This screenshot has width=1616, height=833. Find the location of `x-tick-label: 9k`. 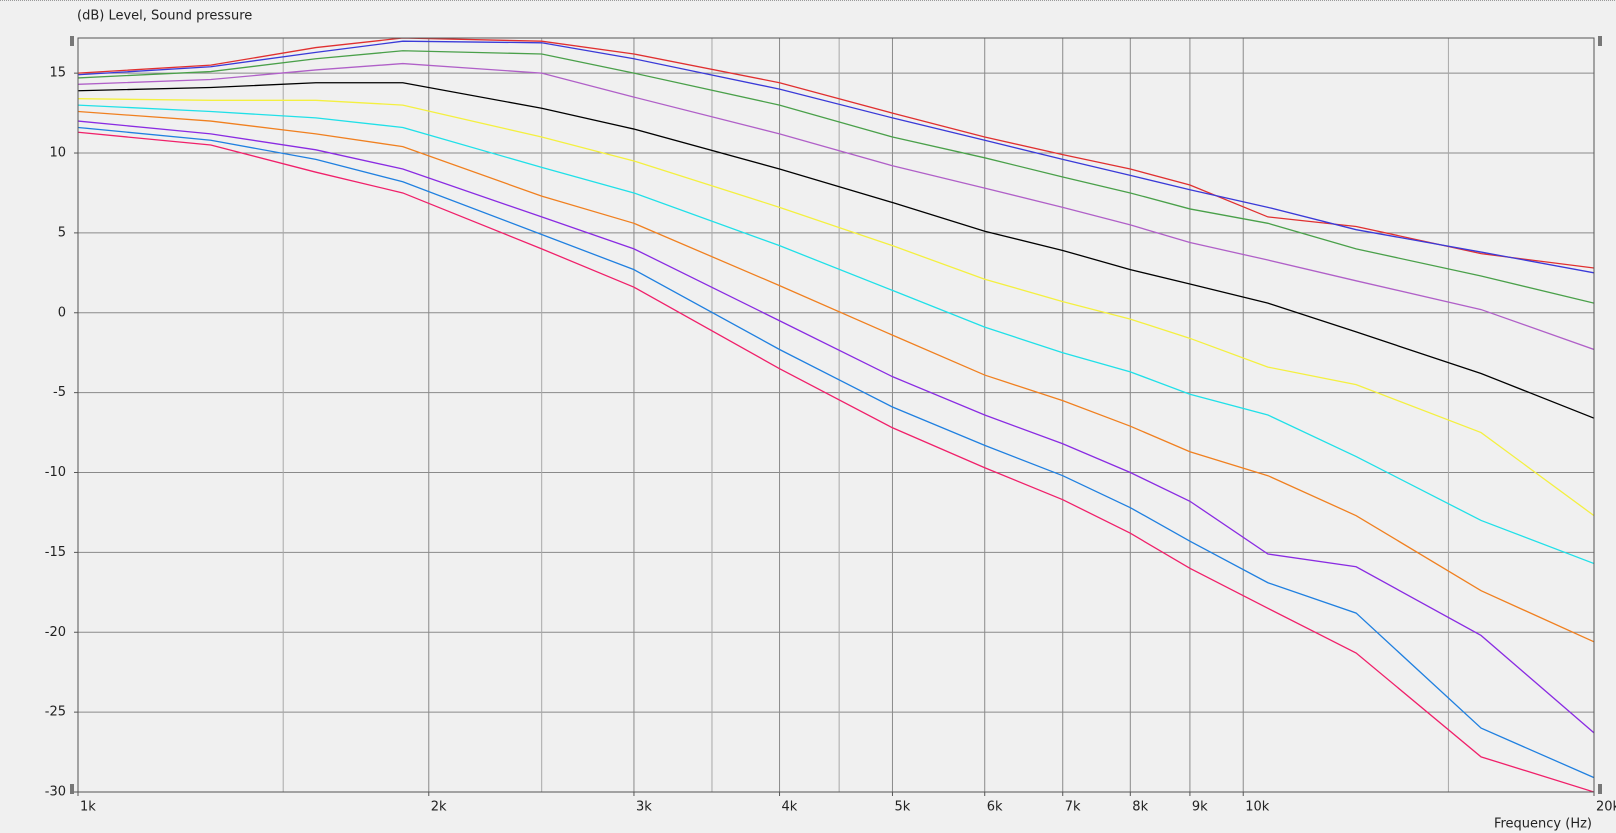

x-tick-label: 9k is located at coordinates (1200, 807).